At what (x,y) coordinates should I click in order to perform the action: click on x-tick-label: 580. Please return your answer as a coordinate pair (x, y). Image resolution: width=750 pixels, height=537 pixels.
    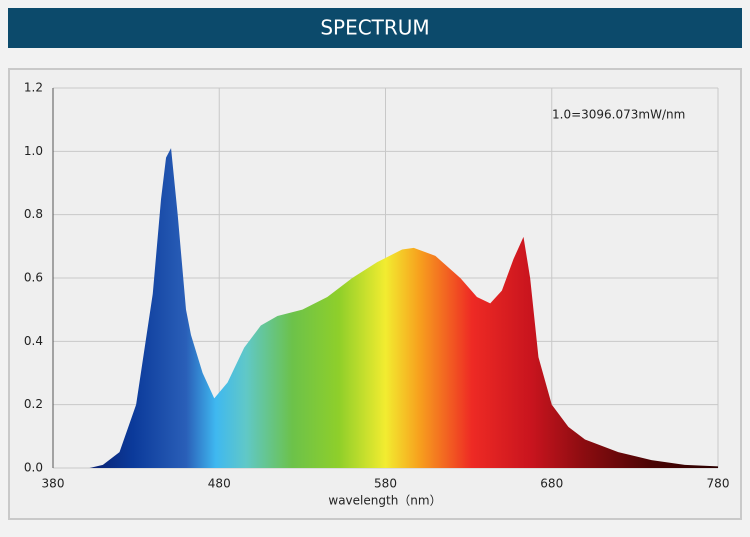
    Looking at the image, I should click on (385, 484).